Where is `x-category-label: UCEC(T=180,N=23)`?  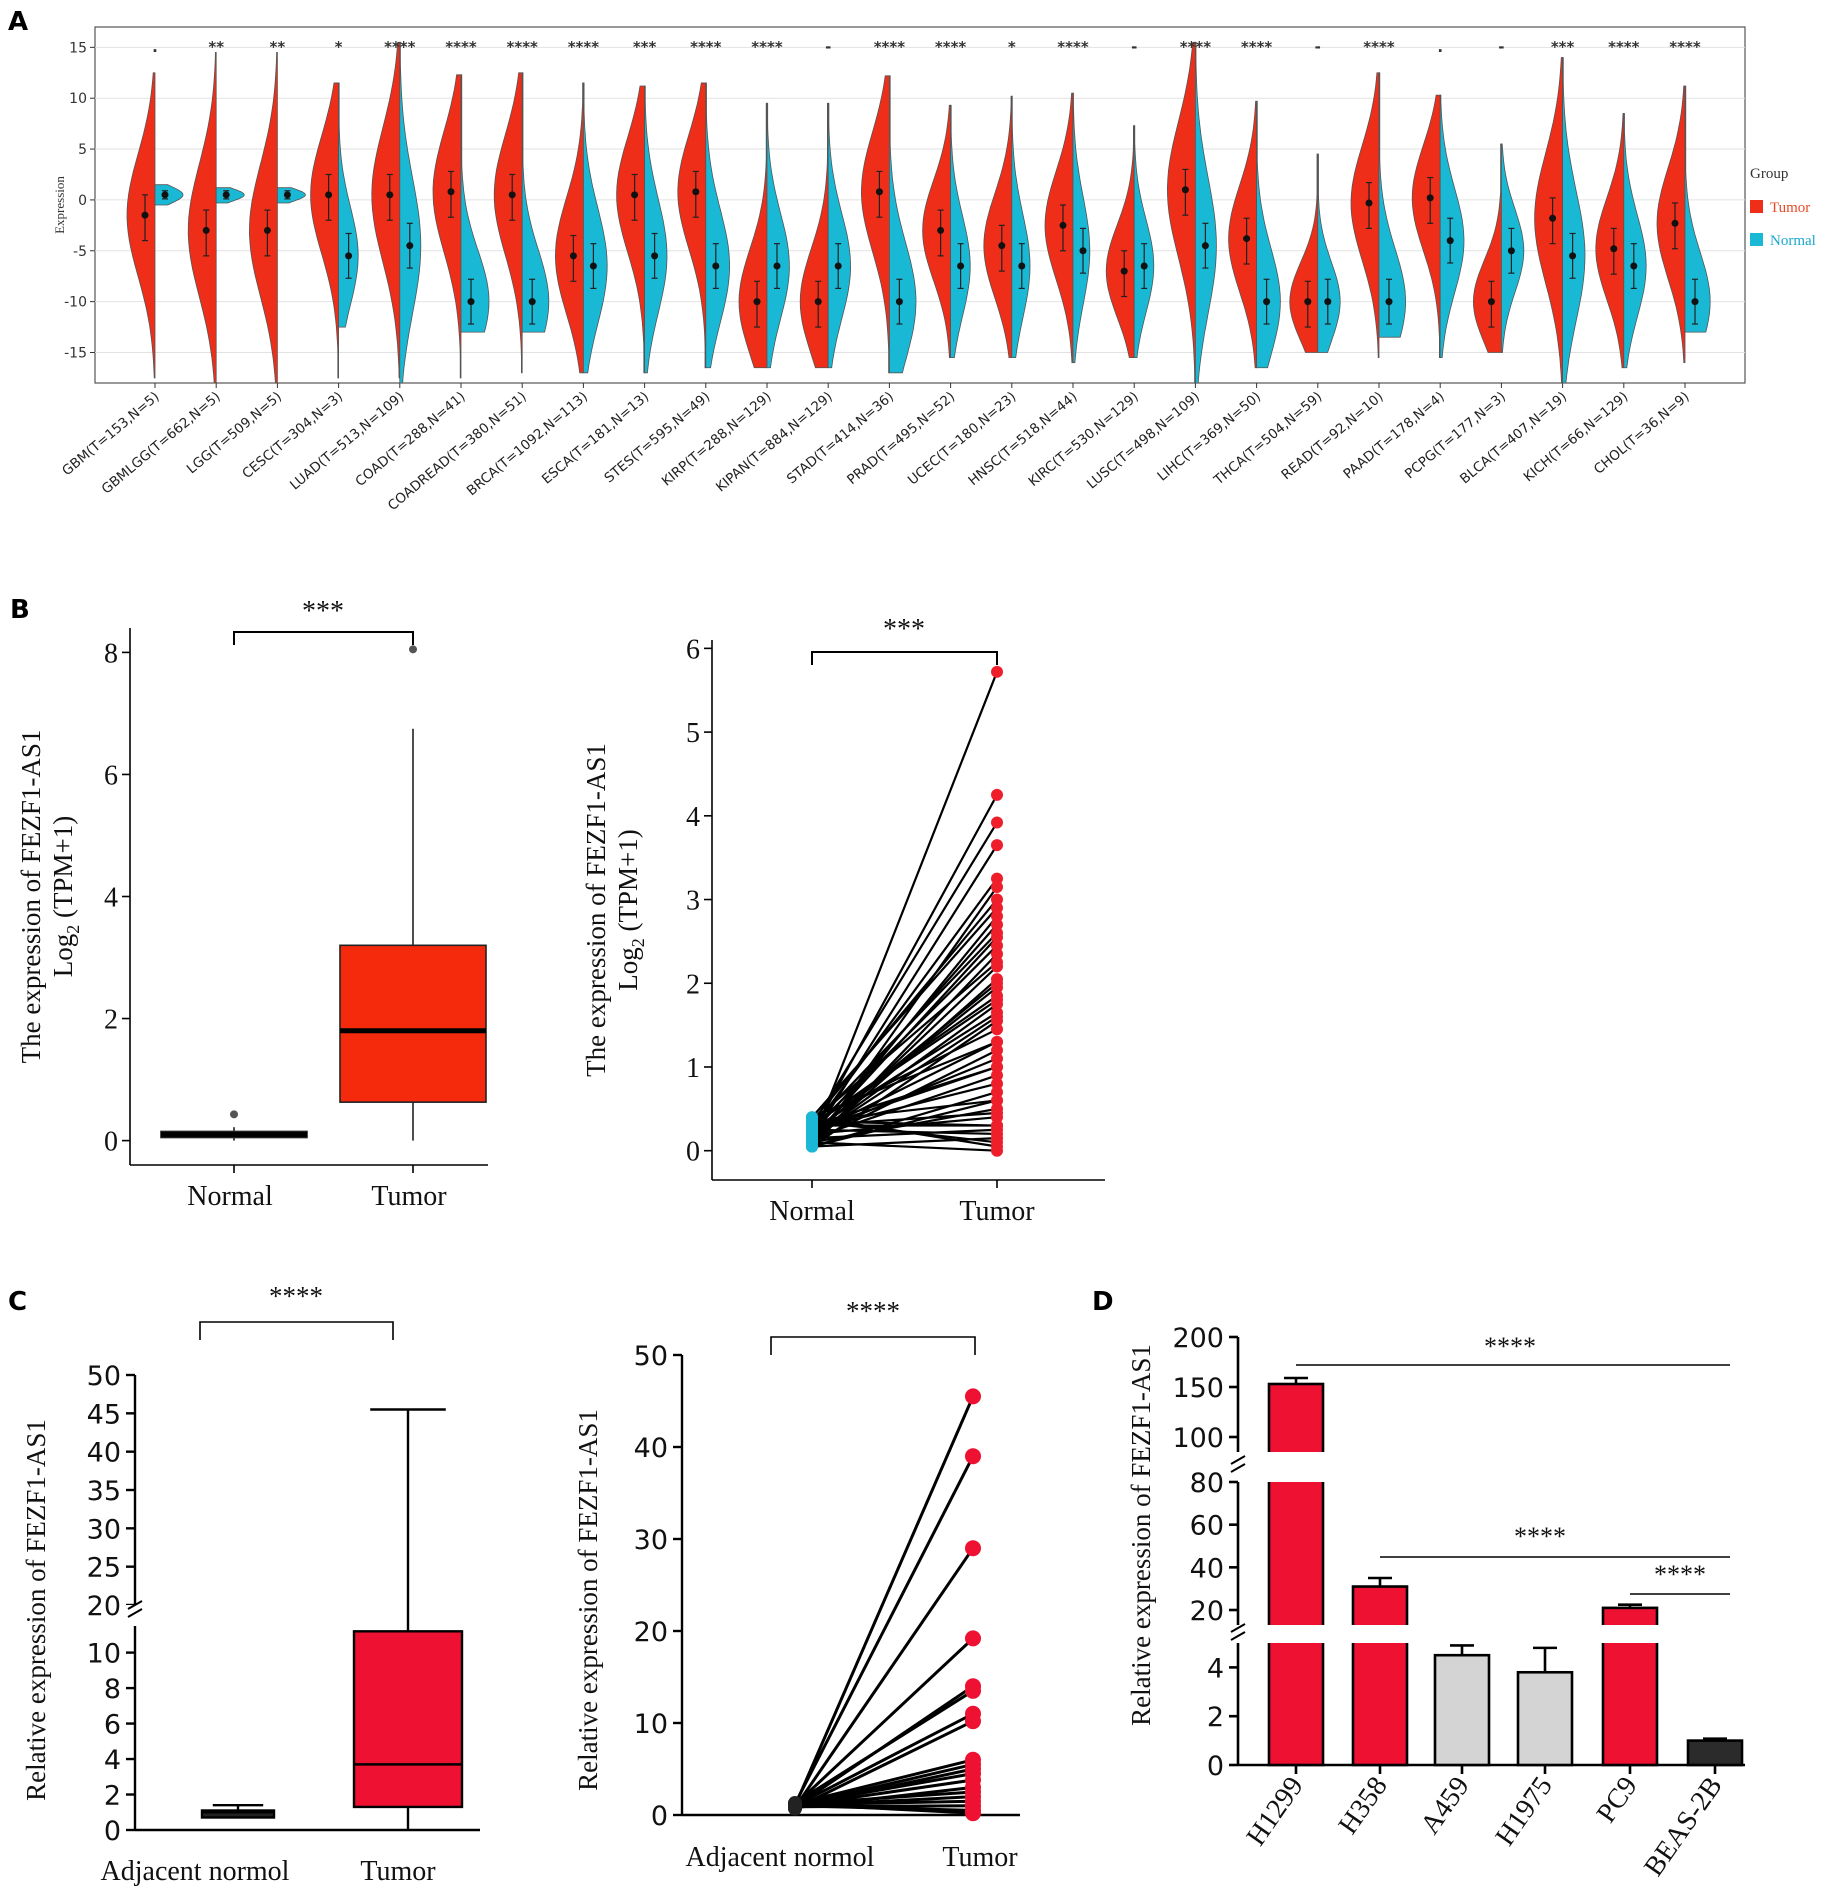 x-category-label: UCEC(T=180,N=23) is located at coordinates (962, 439).